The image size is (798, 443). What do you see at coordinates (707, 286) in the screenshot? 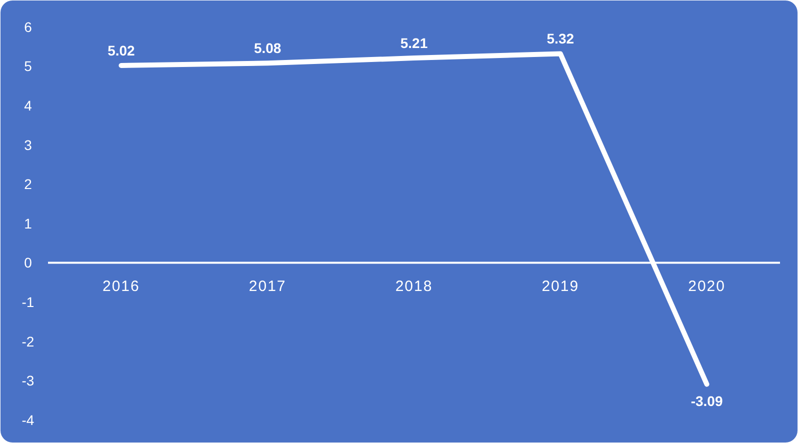
I see `x-tick-label: 2020` at bounding box center [707, 286].